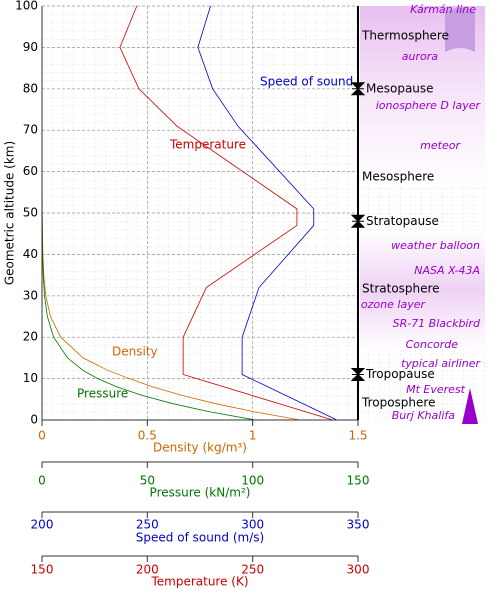 This screenshot has height=605, width=500. I want to click on series-label: Density, so click(135, 352).